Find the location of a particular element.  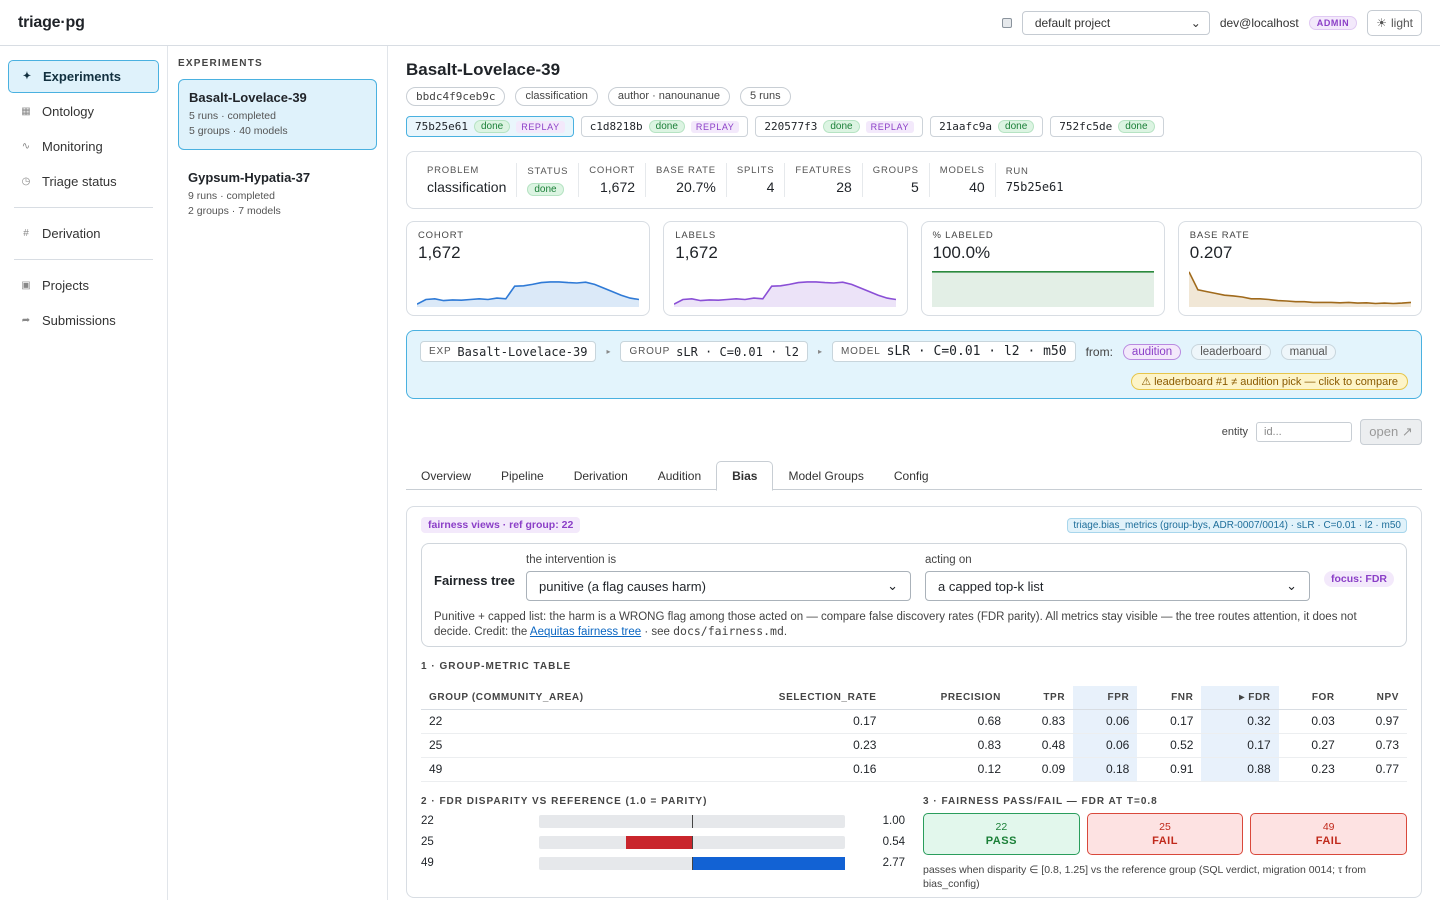

source-manual: manual is located at coordinates (1308, 351).